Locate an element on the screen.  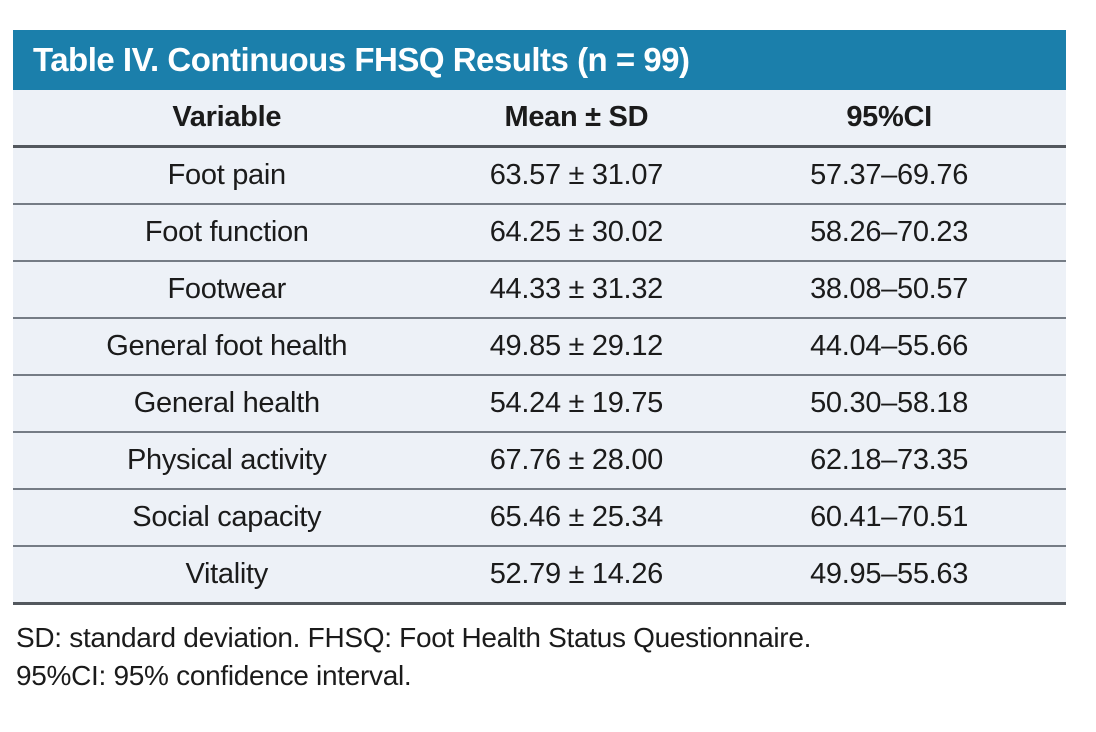
column-header-variable: Variable is located at coordinates (227, 117).